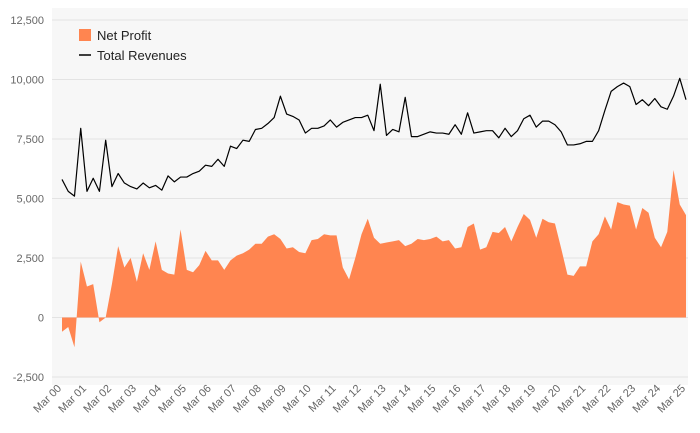 The image size is (700, 433). What do you see at coordinates (30, 200) in the screenshot?
I see `y-tick-label: 5,000` at bounding box center [30, 200].